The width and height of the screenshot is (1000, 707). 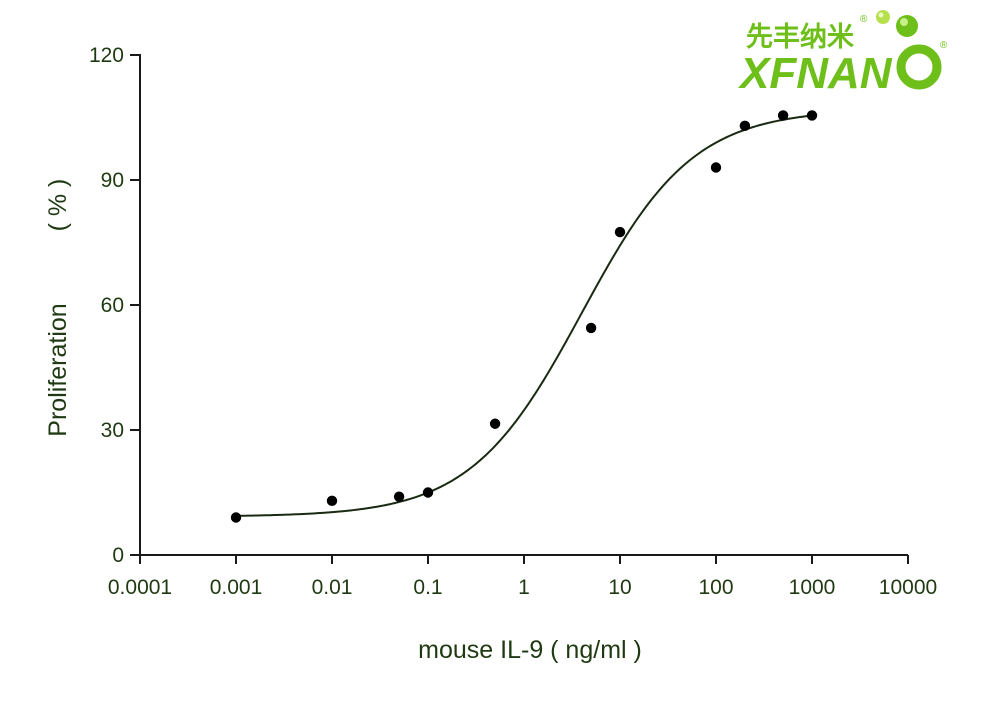 What do you see at coordinates (58, 205) in the screenshot?
I see `y-axis-unit: ( % )` at bounding box center [58, 205].